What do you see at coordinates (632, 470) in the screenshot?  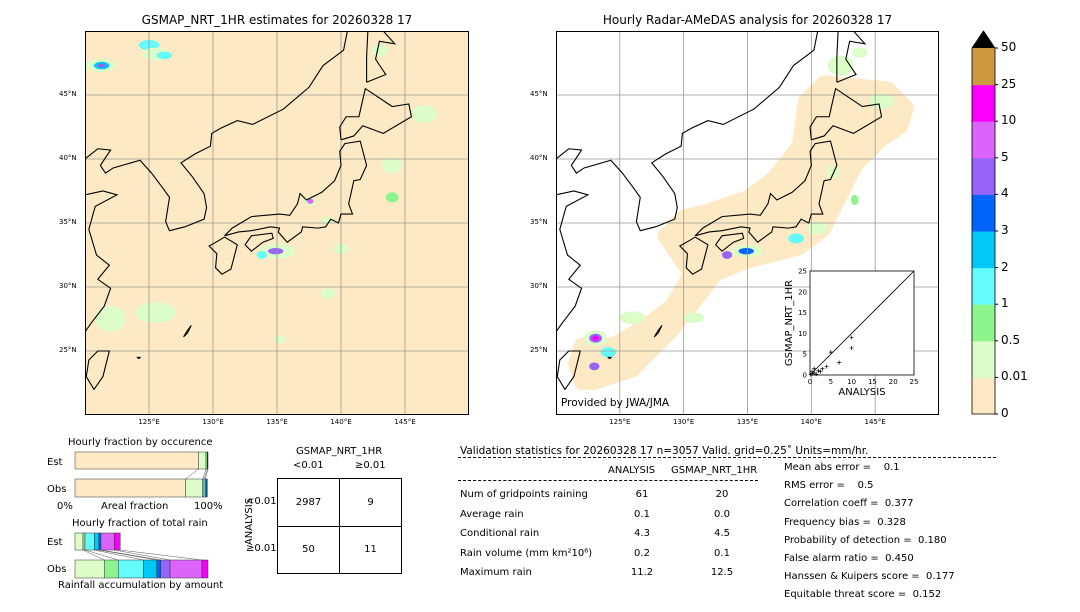 I see `col-analysis: ANALYSIS` at bounding box center [632, 470].